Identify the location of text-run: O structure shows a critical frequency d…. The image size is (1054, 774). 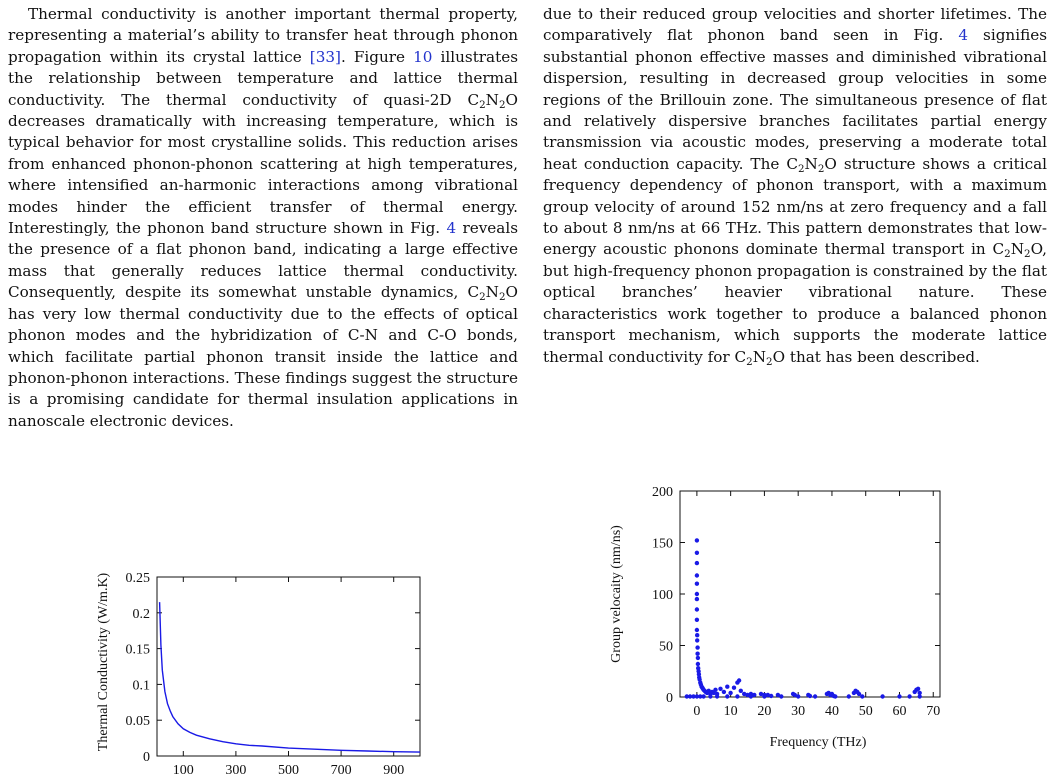
(795, 206).